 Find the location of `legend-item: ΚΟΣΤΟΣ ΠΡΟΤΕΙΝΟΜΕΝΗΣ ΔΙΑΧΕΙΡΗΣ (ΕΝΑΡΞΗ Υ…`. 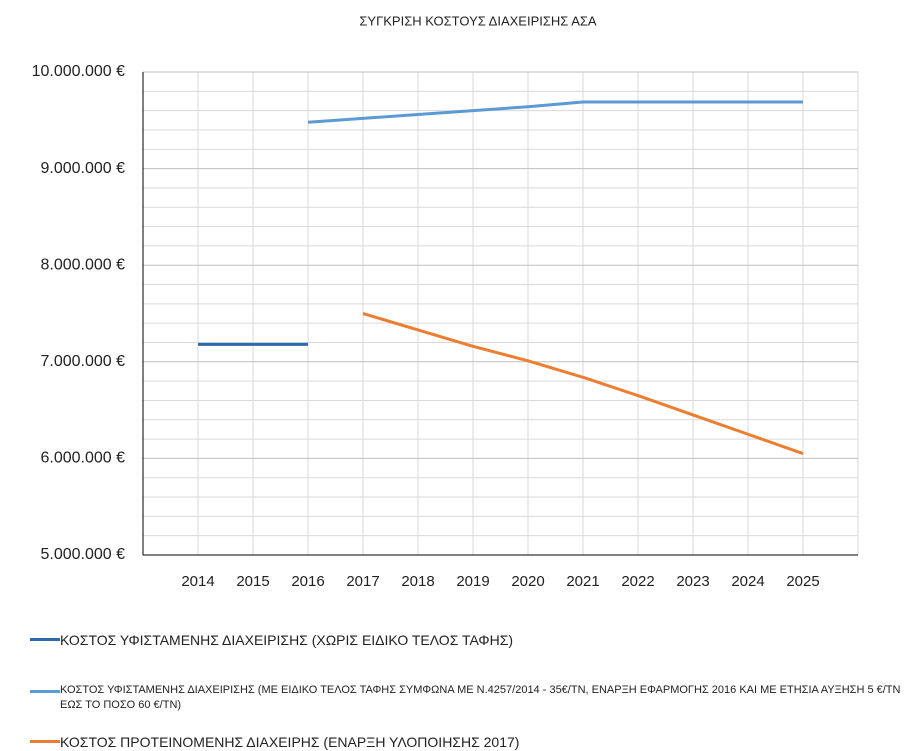

legend-item: ΚΟΣΤΟΣ ΠΡΟΤΕΙΝΟΜΕΝΗΣ ΔΙΑΧΕΙΡΗΣ (ΕΝΑΡΞΗ Υ… is located at coordinates (470, 742).